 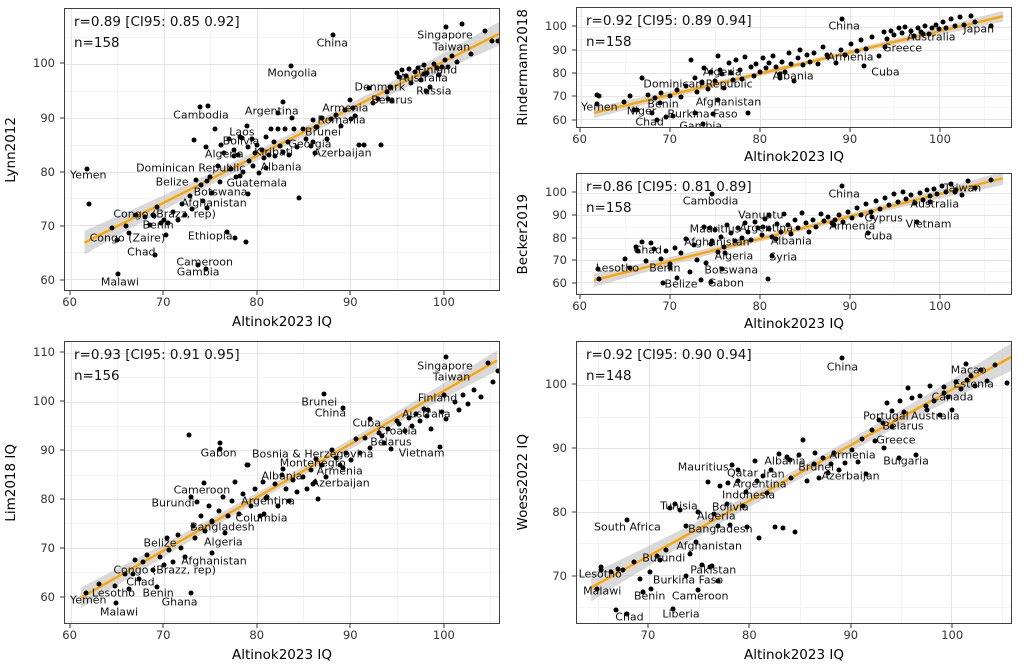 I want to click on country-label: Estonia, so click(x=973, y=384).